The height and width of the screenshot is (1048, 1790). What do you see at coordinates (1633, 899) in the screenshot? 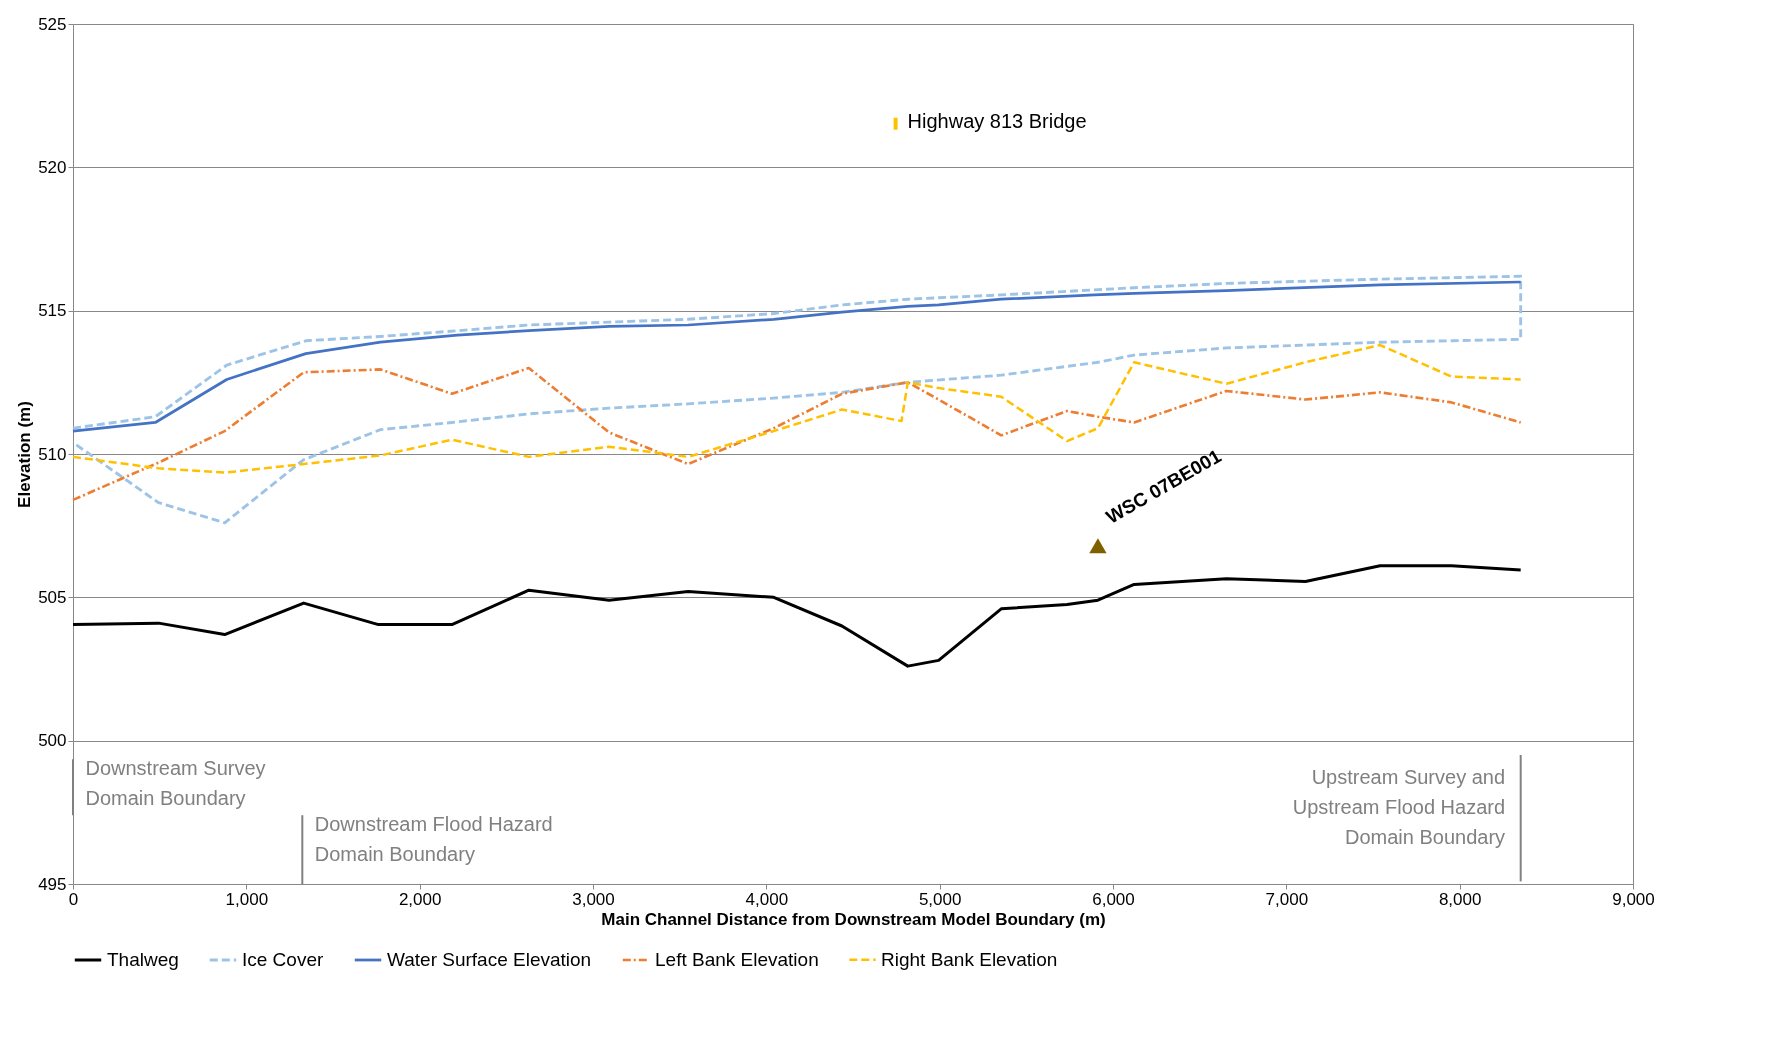
I see `x-tick-label: 9,000` at bounding box center [1633, 899].